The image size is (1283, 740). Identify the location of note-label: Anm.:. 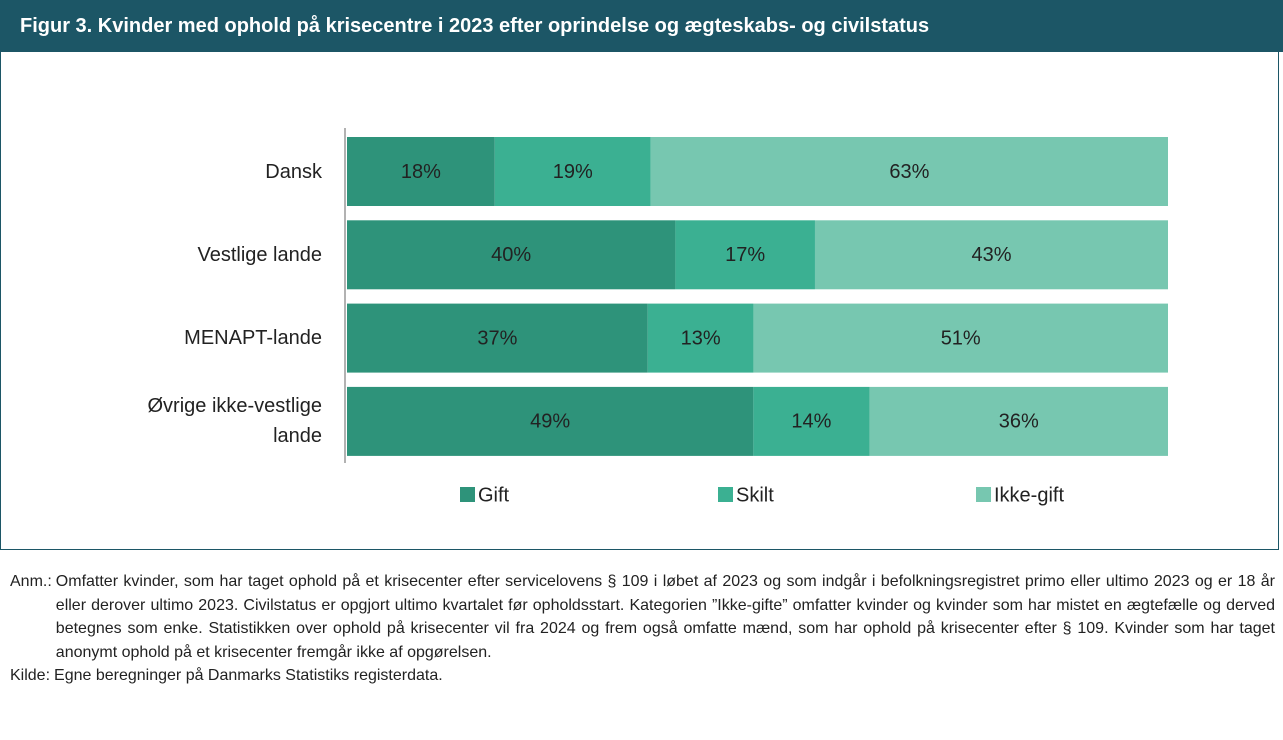
(31, 581).